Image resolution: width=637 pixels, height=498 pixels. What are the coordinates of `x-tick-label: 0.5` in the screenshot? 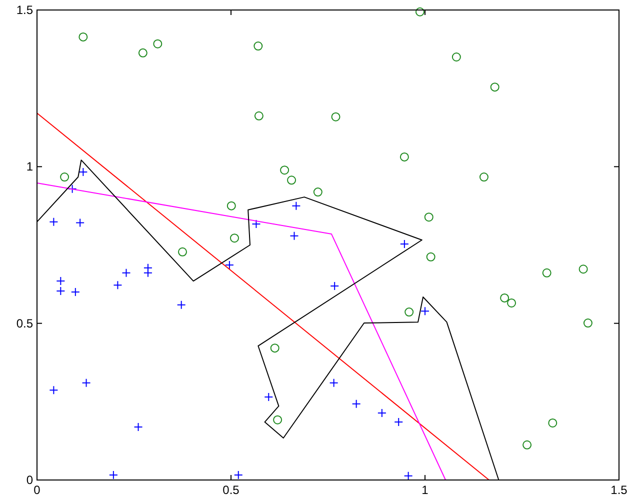 It's located at (231, 490).